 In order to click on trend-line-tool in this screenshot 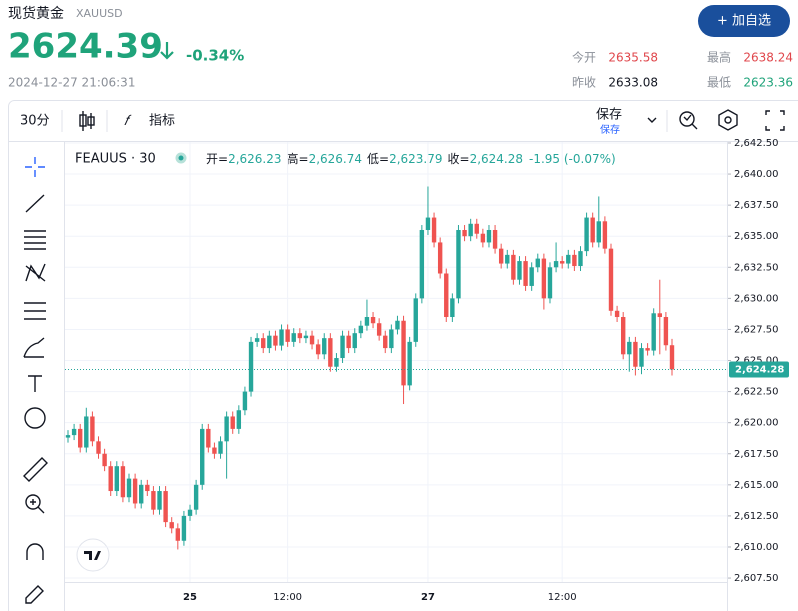, I will do `click(35, 203)`.